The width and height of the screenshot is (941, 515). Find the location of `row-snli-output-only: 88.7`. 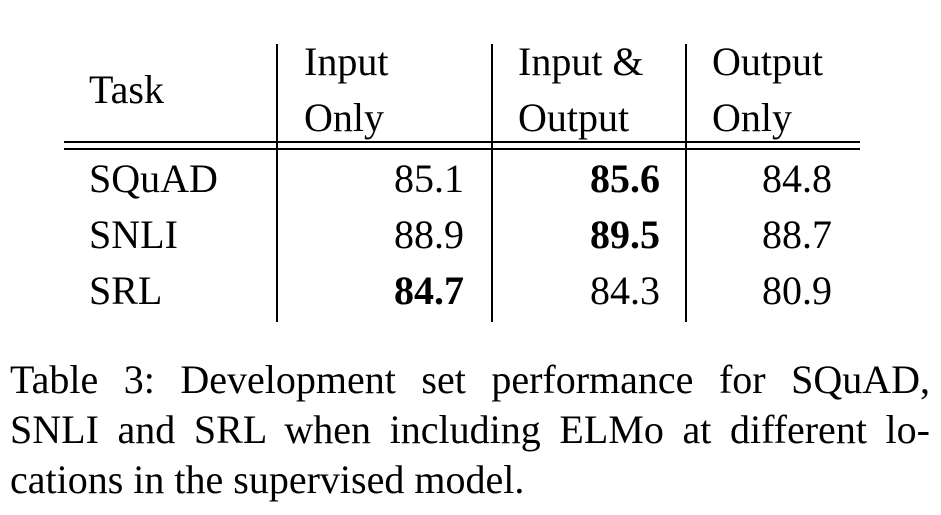

row-snli-output-only: 88.7 is located at coordinates (797, 234).